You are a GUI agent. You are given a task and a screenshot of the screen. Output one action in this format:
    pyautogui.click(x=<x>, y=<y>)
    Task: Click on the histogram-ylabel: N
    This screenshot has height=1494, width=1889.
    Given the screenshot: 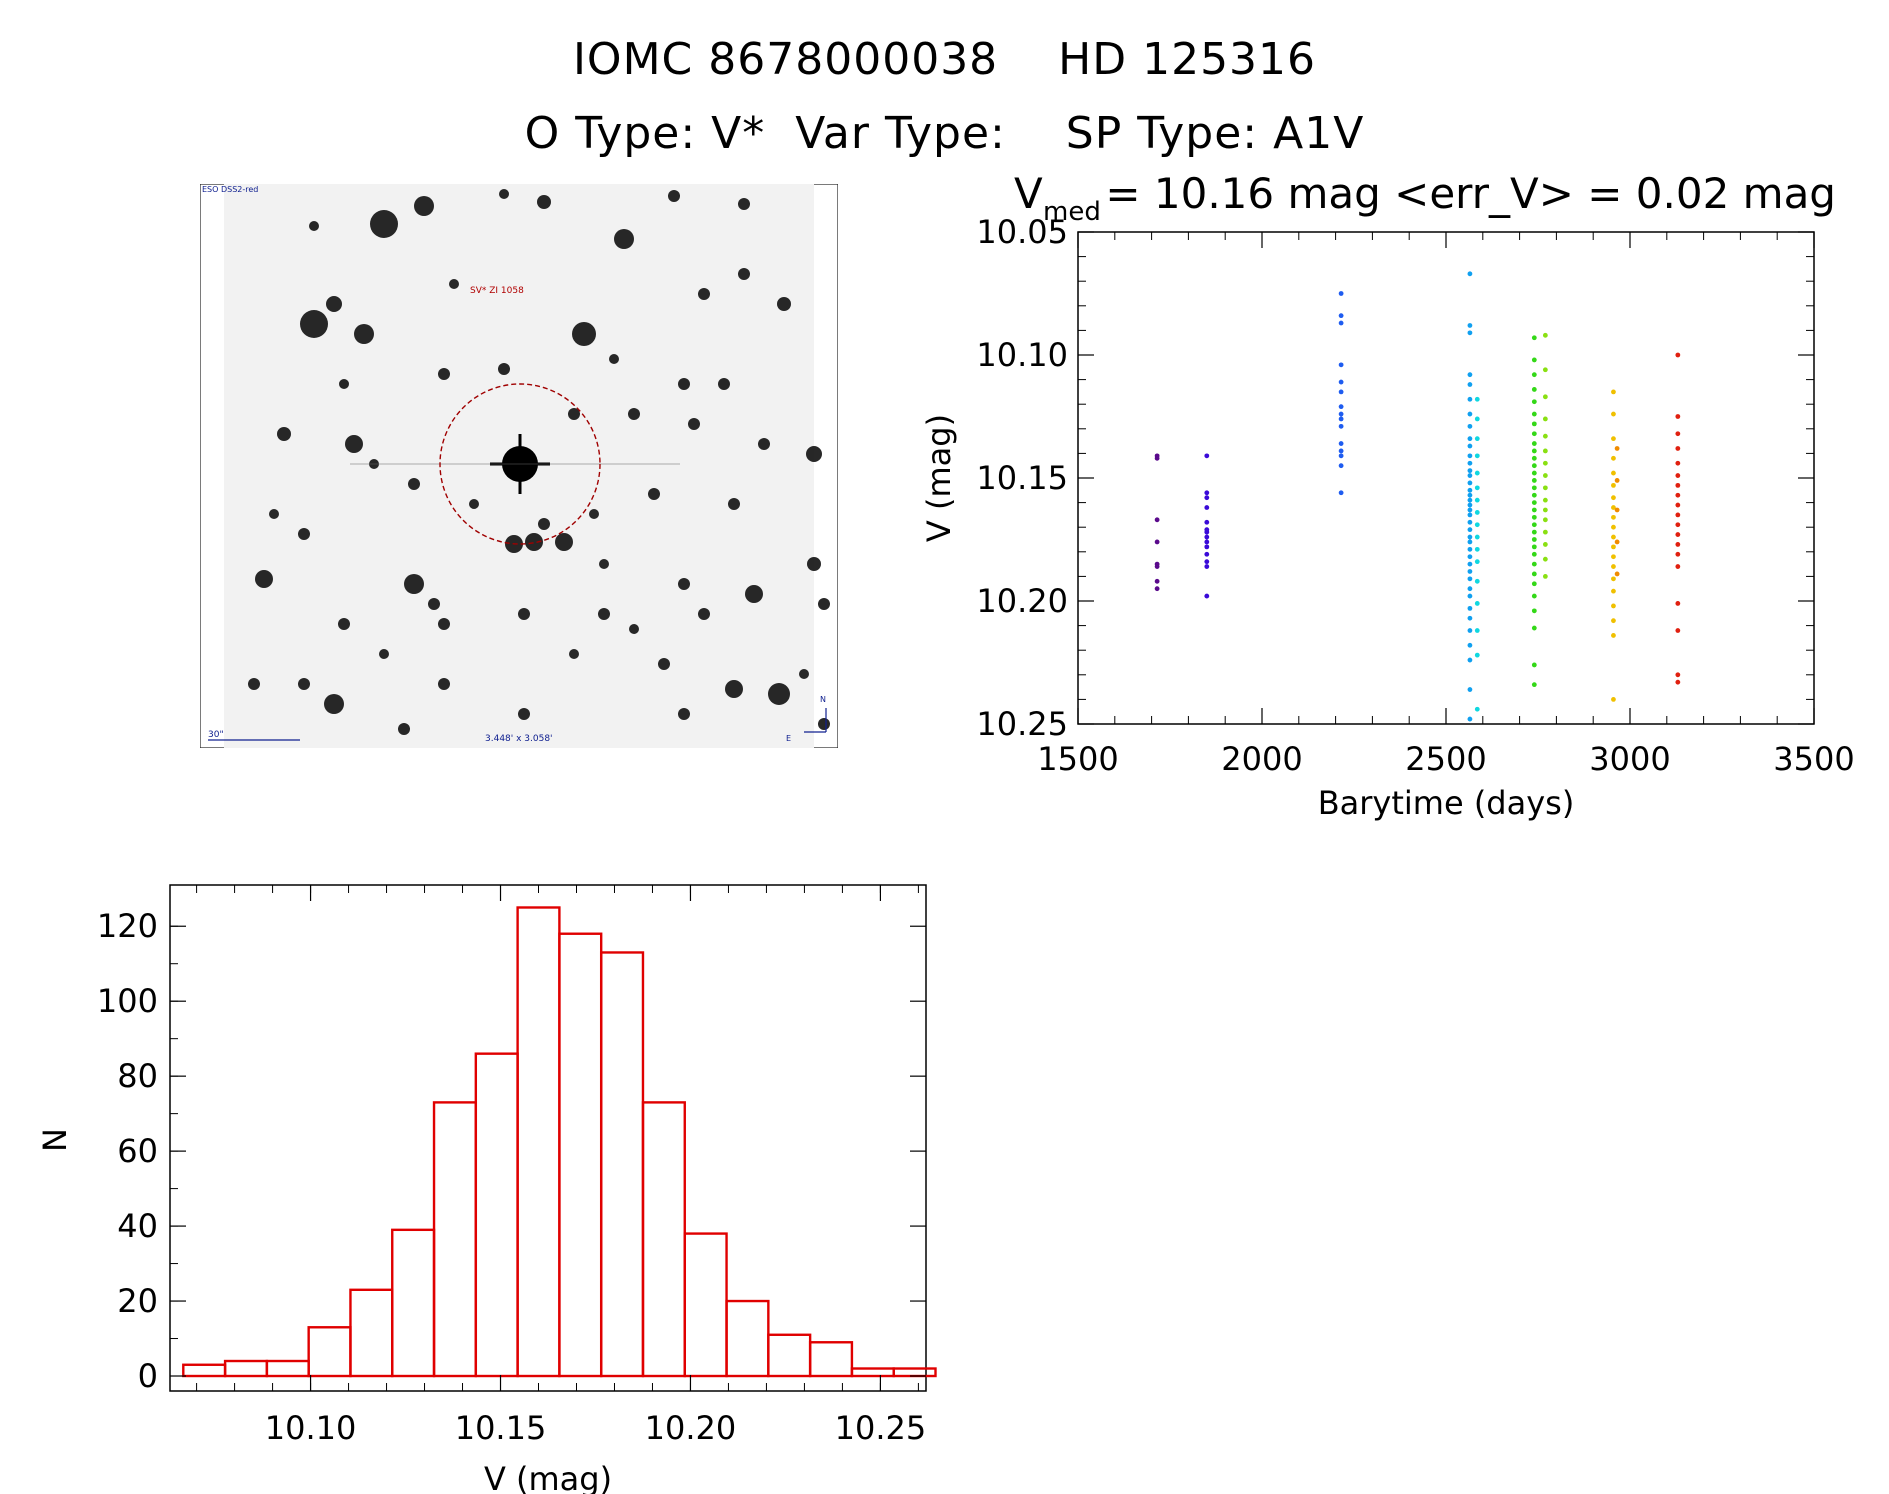 What is the action you would take?
    pyautogui.click(x=55, y=1140)
    